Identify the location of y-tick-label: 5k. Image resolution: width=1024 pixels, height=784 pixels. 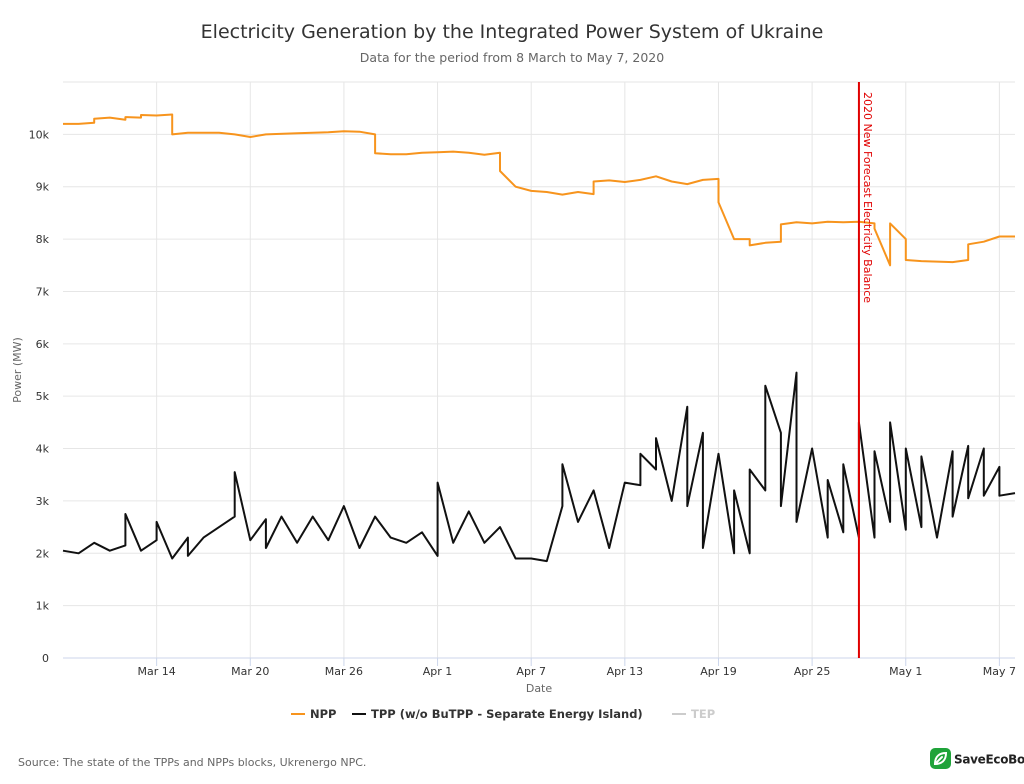
(43, 396).